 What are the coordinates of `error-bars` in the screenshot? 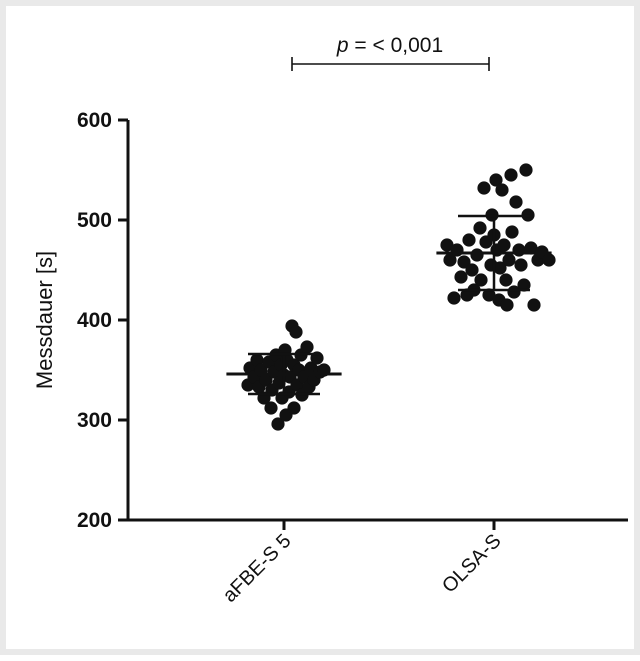 It's located at (389, 305).